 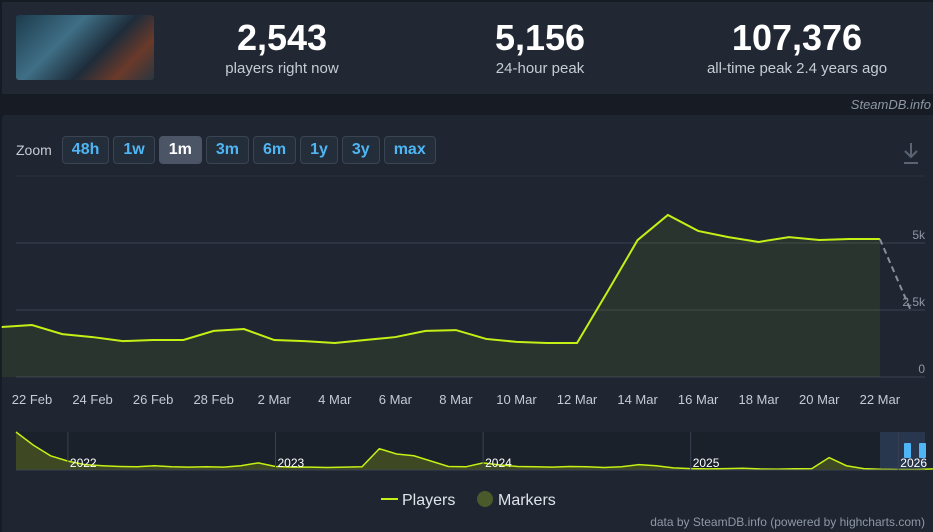 What do you see at coordinates (902, 451) in the screenshot?
I see `navigator-window` at bounding box center [902, 451].